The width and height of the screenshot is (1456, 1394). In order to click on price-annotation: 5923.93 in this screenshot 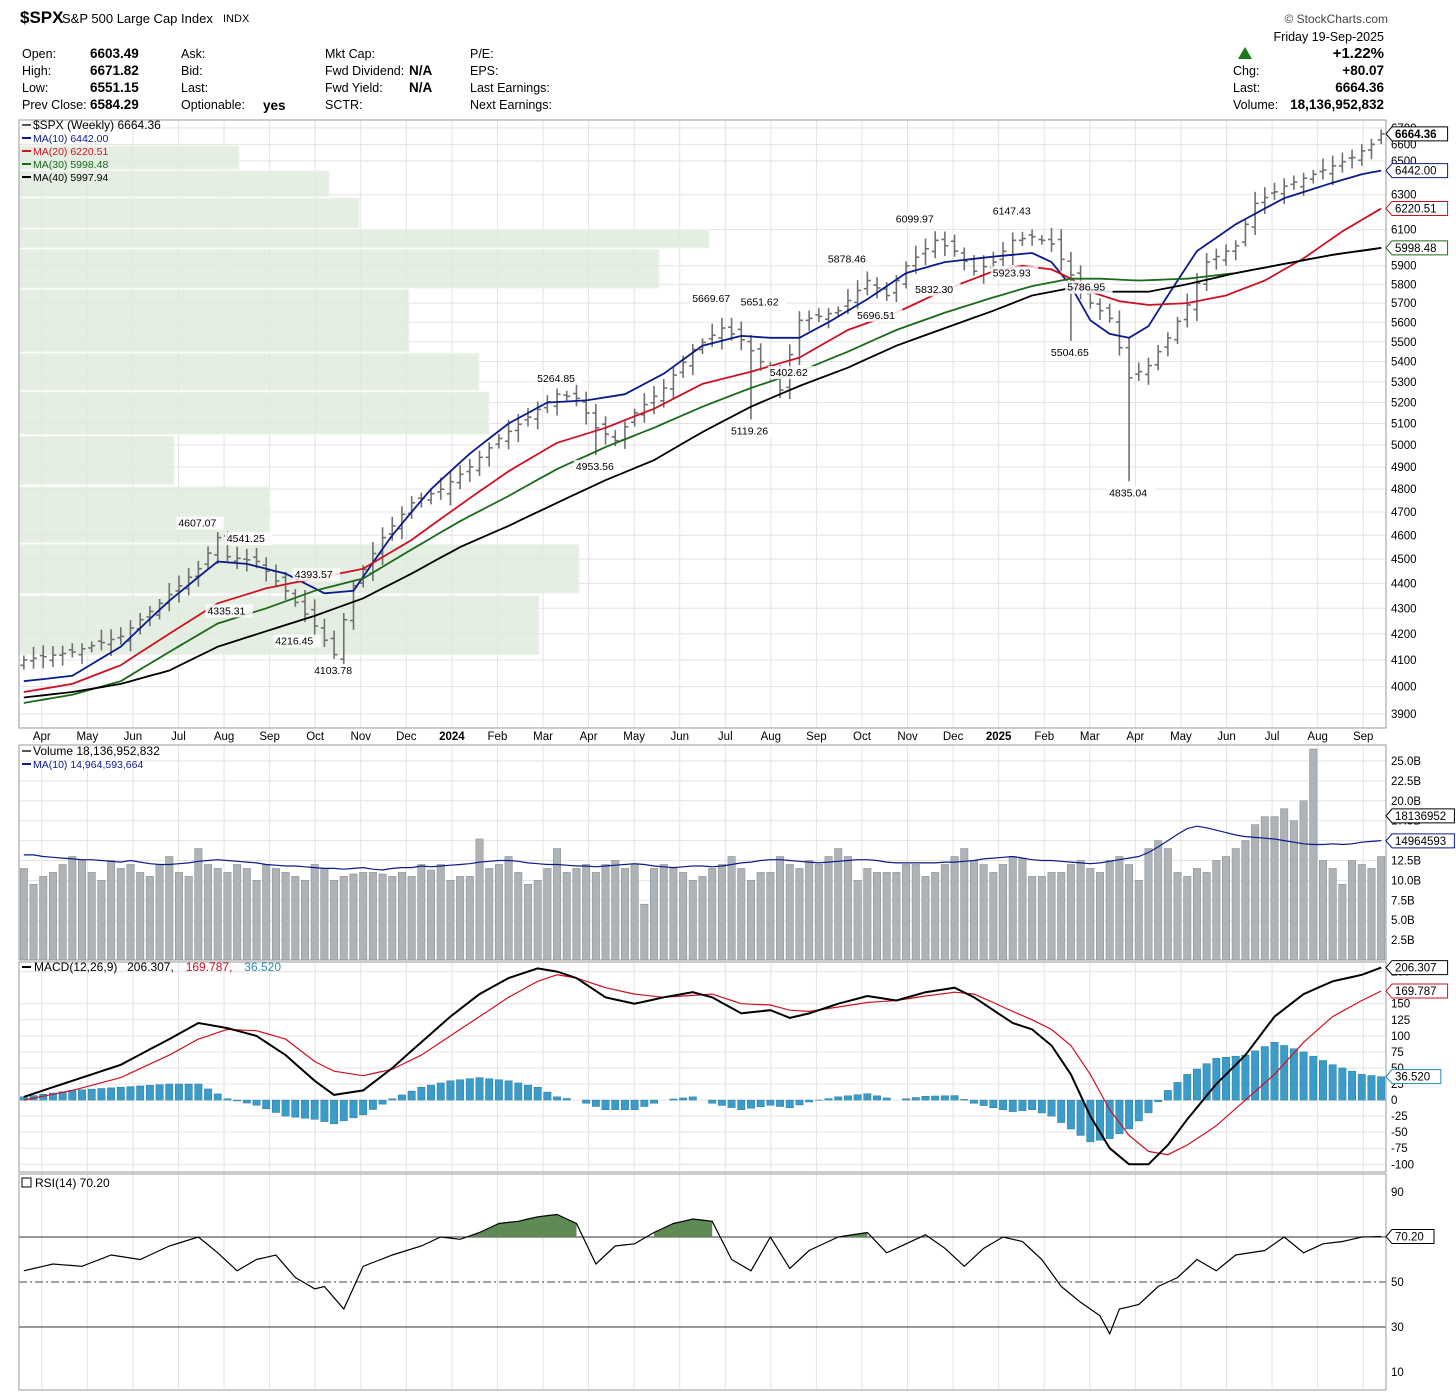, I will do `click(1012, 273)`.